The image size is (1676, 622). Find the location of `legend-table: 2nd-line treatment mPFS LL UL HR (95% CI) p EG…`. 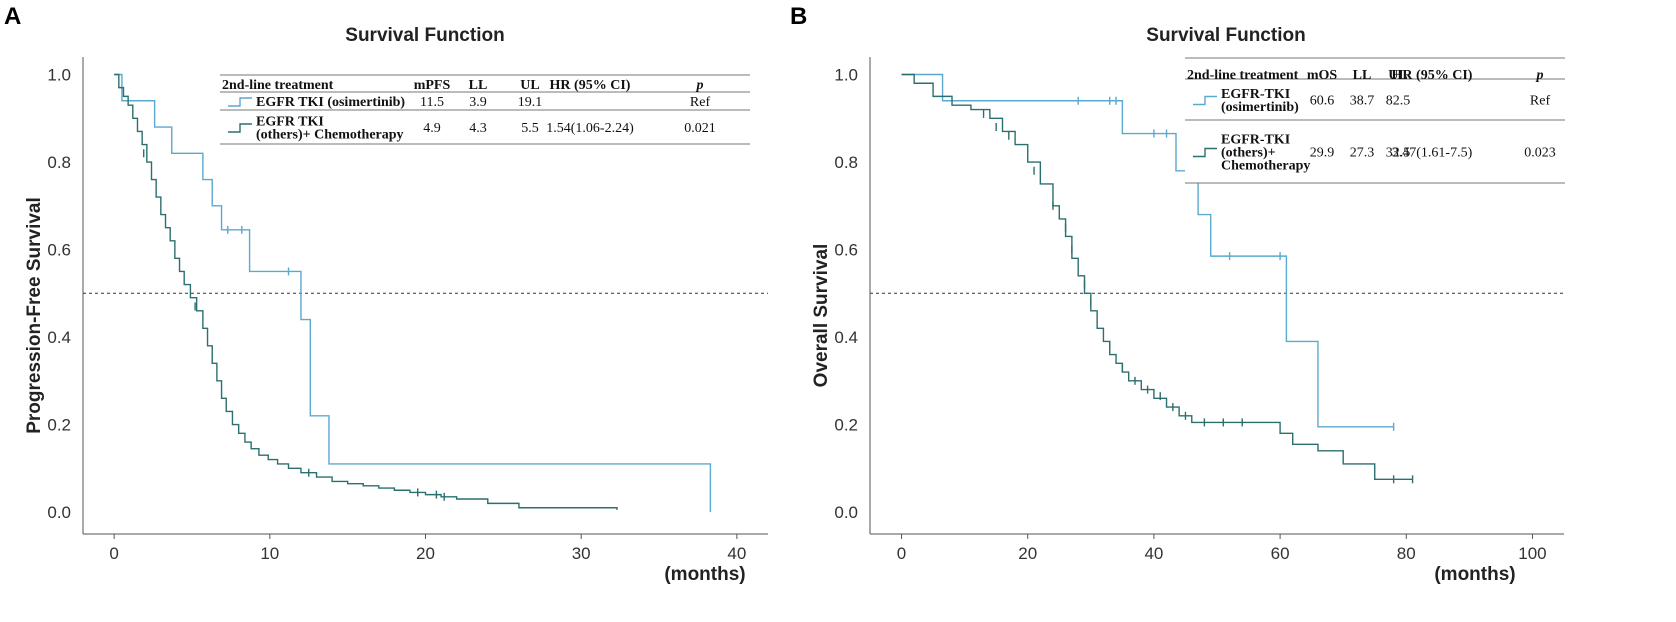

legend-table: 2nd-line treatment mPFS LL UL HR (95% CI) p EG… is located at coordinates (485, 109).